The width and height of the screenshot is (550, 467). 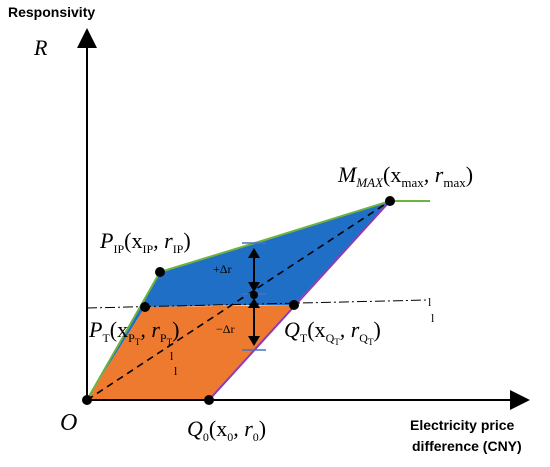 What do you see at coordinates (226, 430) in the screenshot?
I see `label-q0: Q0(x0, r0)` at bounding box center [226, 430].